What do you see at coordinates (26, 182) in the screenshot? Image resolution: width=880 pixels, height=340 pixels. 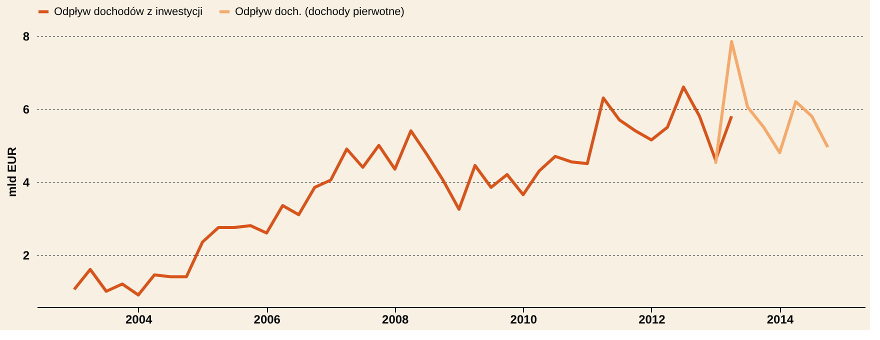 I see `y-tick-label: 4` at bounding box center [26, 182].